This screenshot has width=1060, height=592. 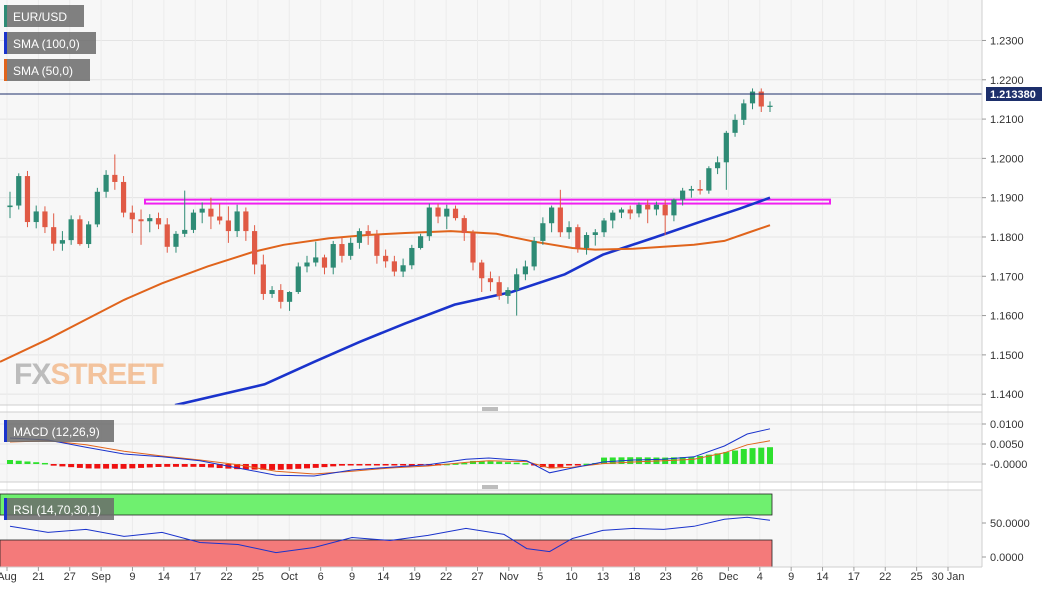 What do you see at coordinates (59, 509) in the screenshot?
I see `legend-rsi: RSI (14,70,30,1)` at bounding box center [59, 509].